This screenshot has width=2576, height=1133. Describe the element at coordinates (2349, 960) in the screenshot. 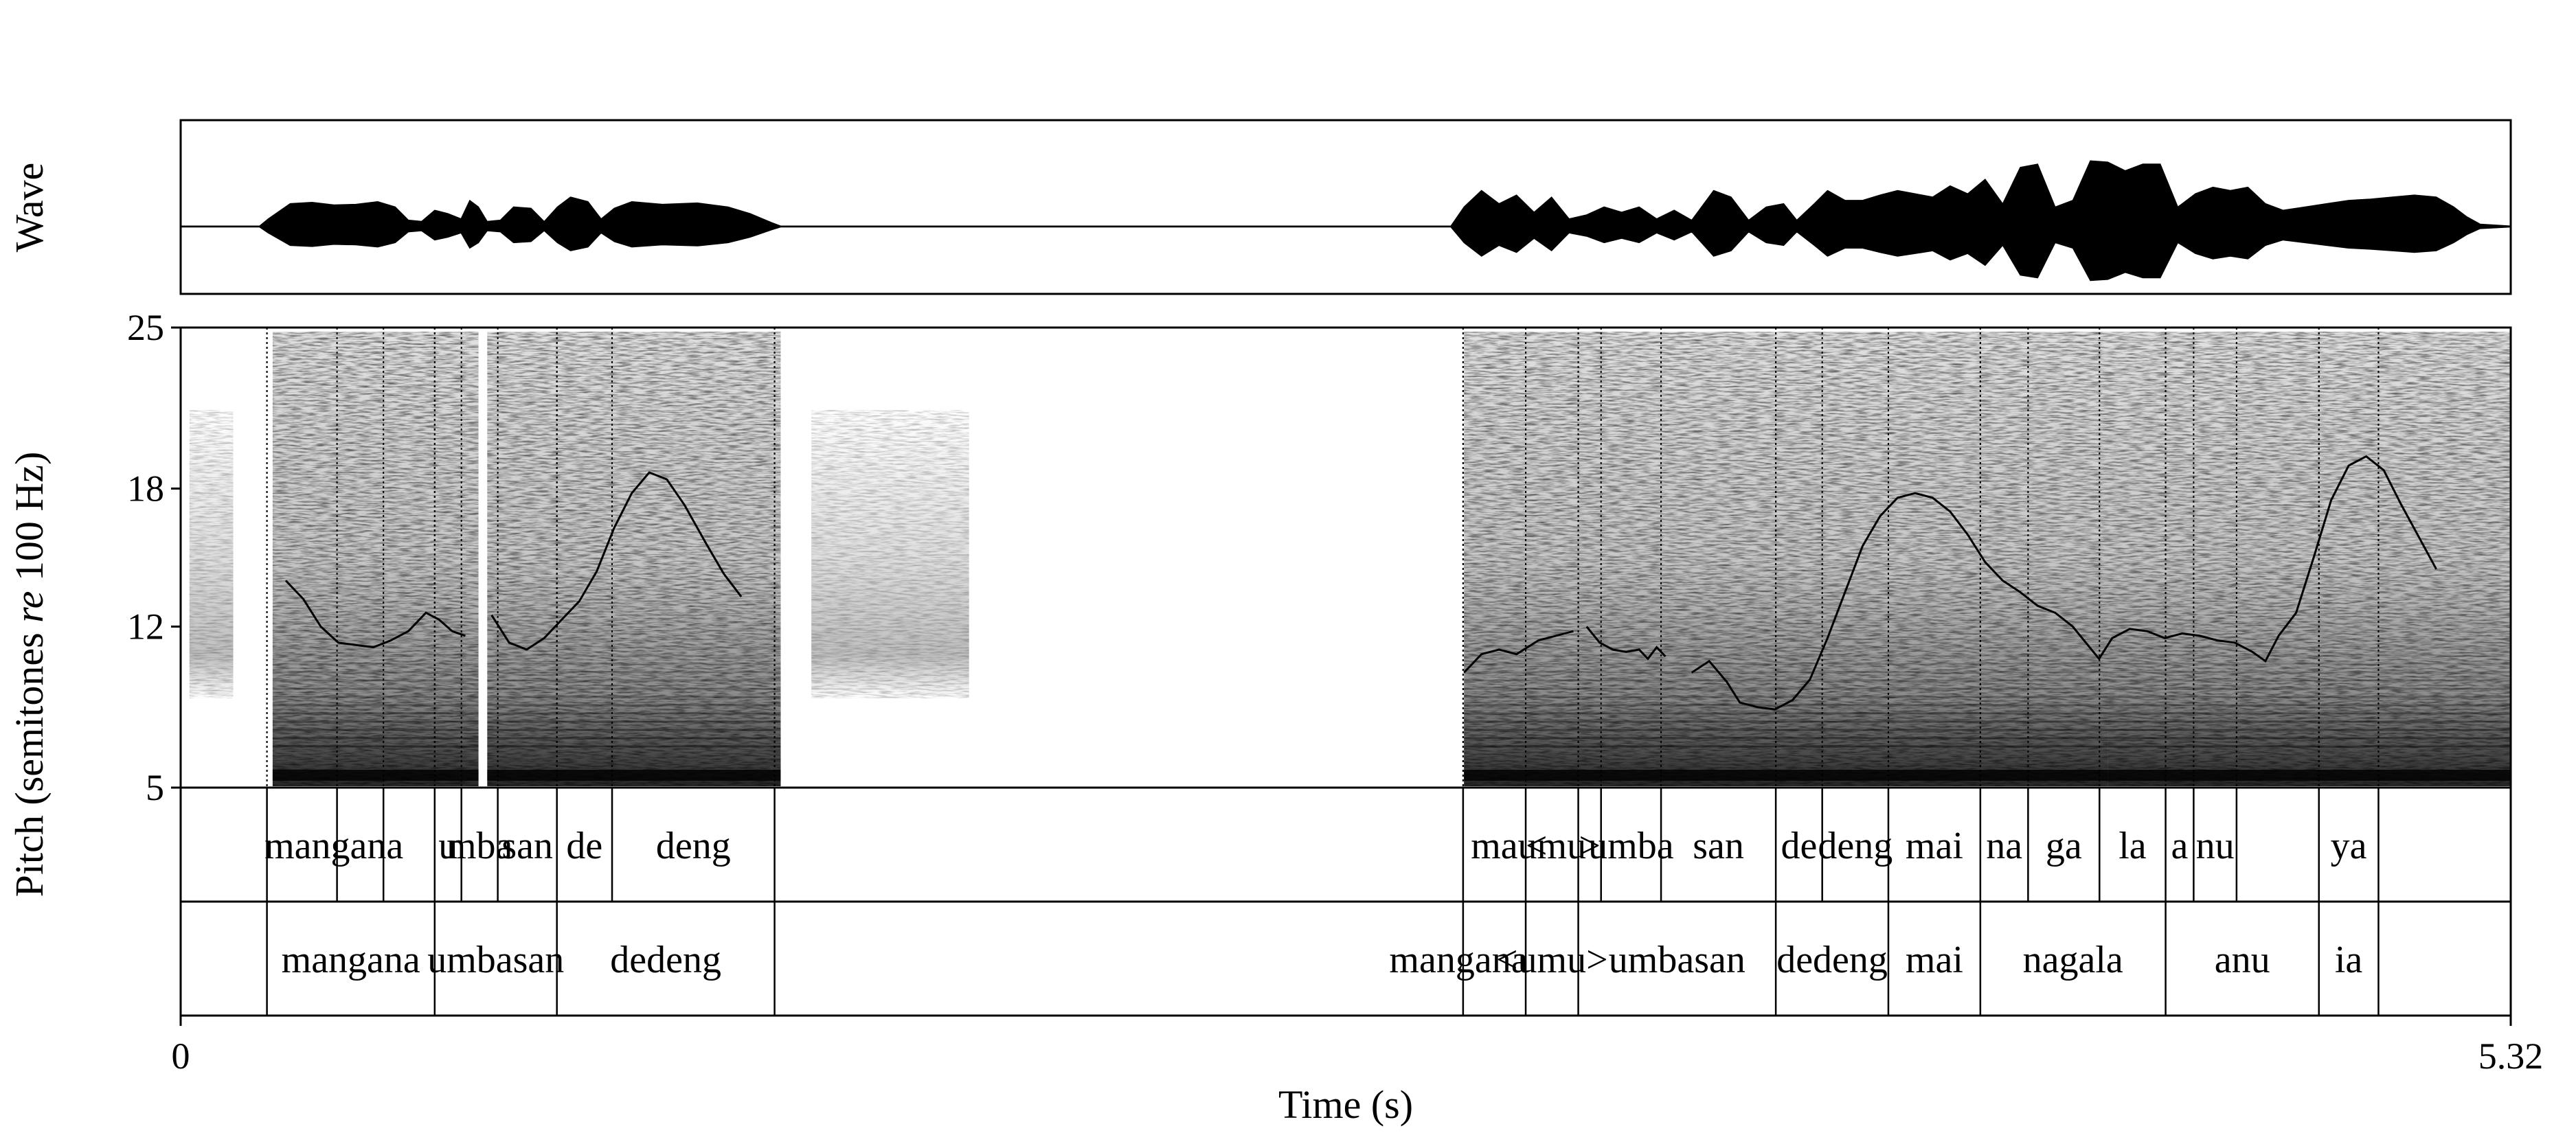

I see `tier-2-label: ia` at that location.